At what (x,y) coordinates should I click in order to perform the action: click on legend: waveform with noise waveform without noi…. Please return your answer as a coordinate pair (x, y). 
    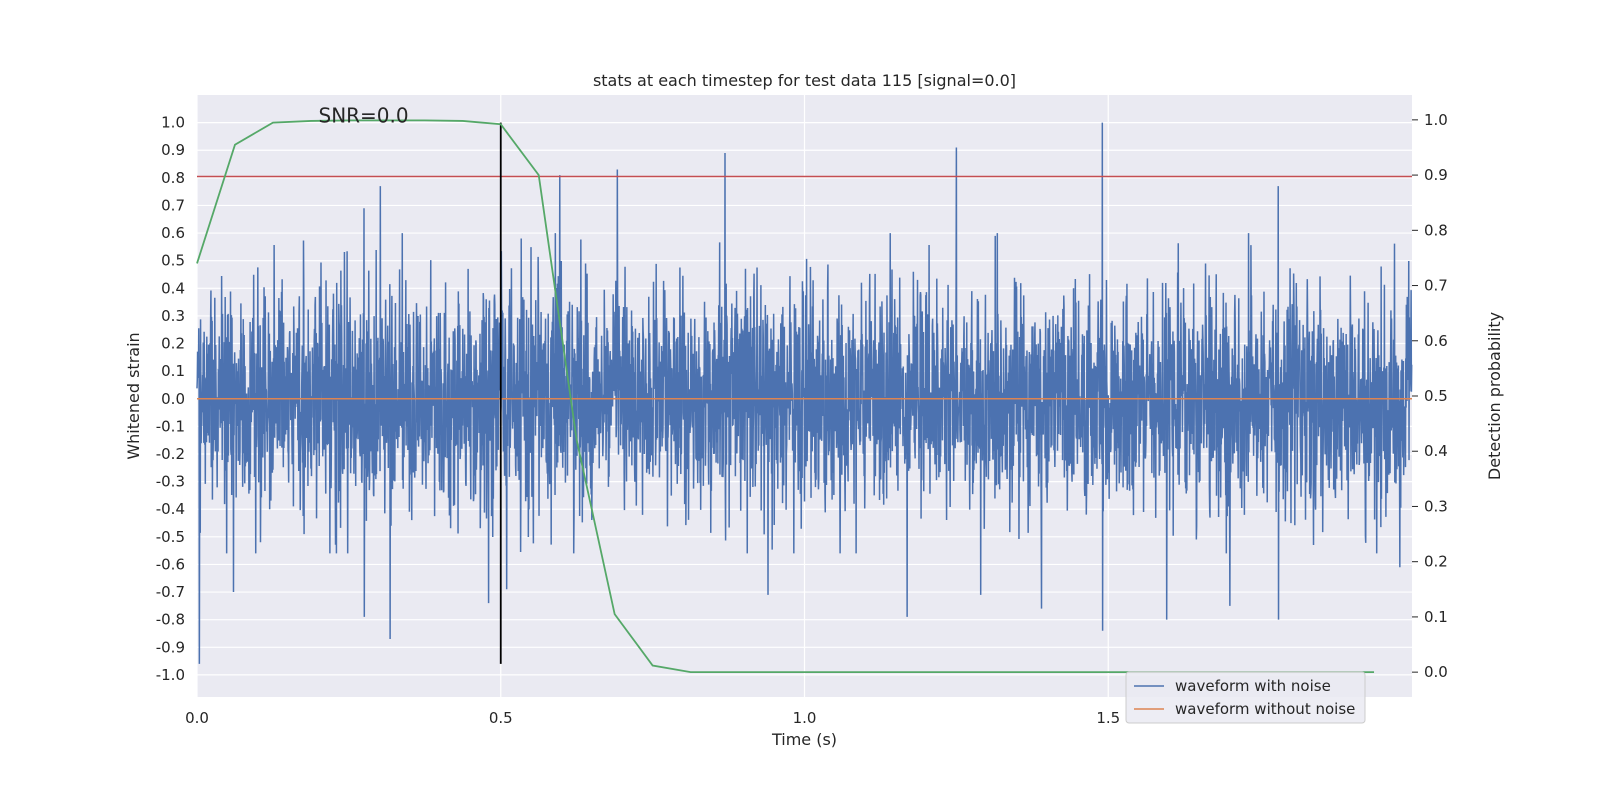
    Looking at the image, I should click on (1245, 697).